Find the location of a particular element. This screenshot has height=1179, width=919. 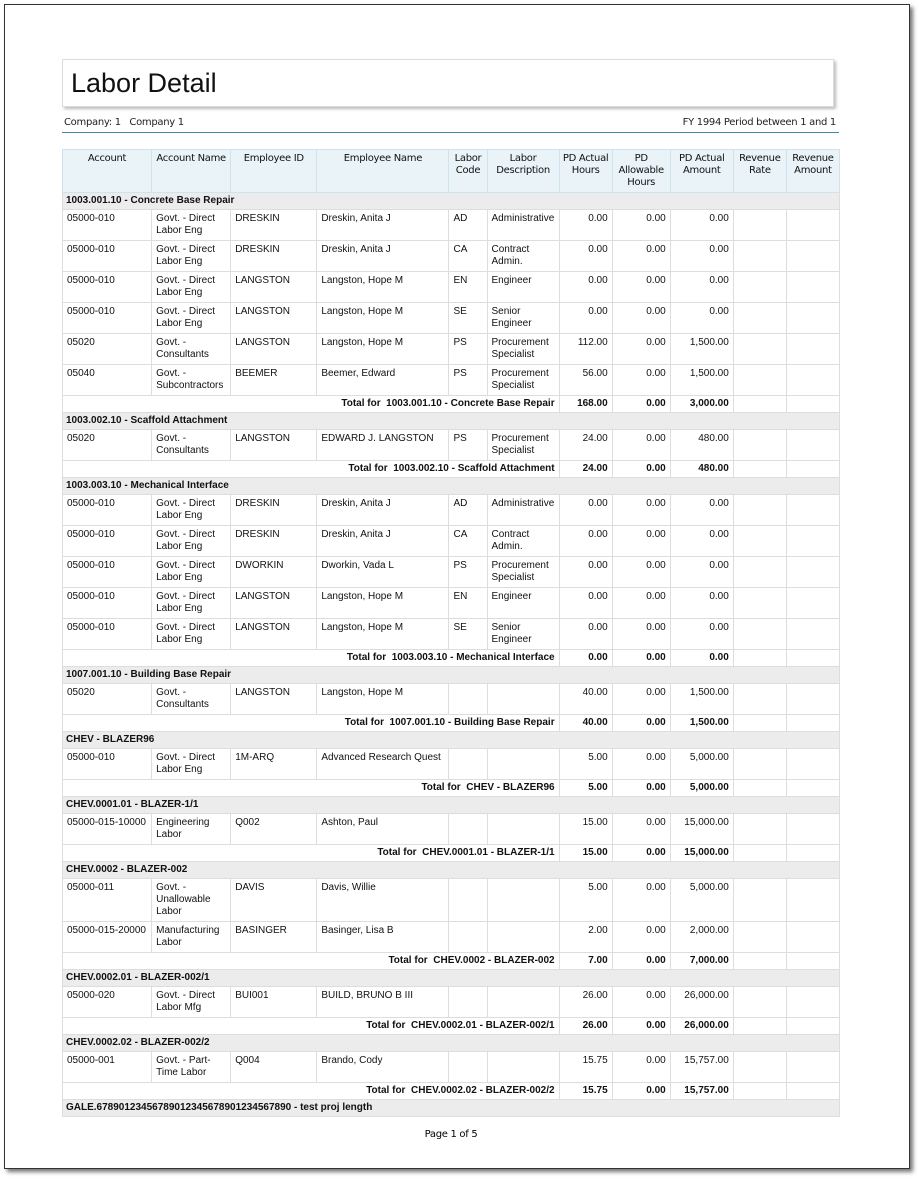

group-title: 1003.002.10 - Scaffold Attachment is located at coordinates (451, 421).